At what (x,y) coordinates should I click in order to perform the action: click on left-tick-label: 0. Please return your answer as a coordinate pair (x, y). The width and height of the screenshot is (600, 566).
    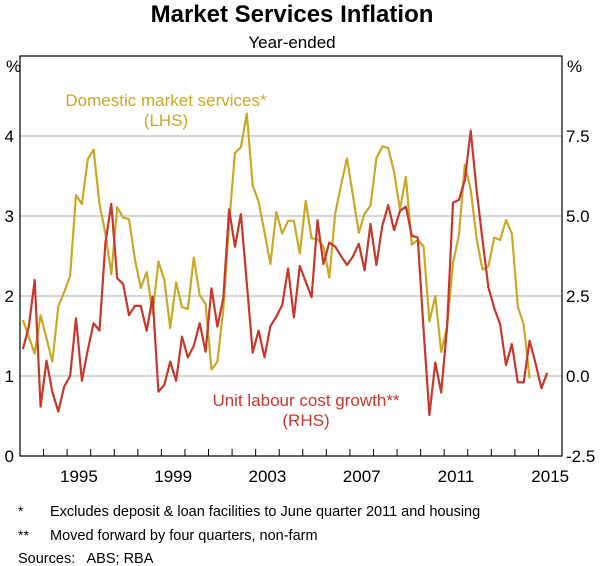
    Looking at the image, I should click on (9, 456).